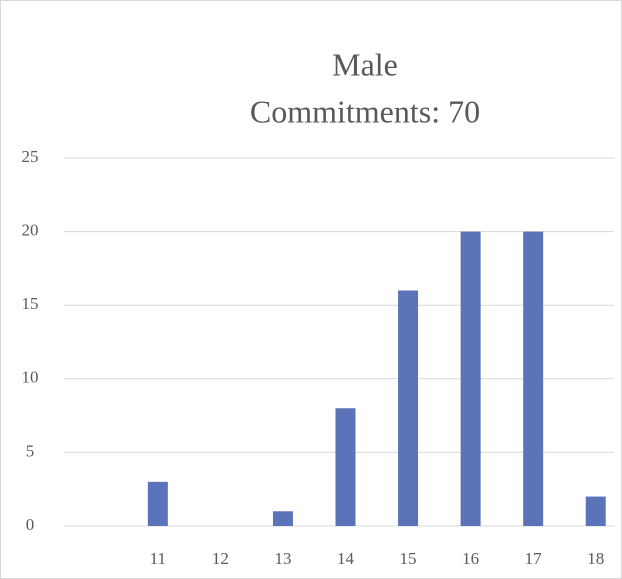  What do you see at coordinates (365, 64) in the screenshot?
I see `chart-title: Male` at bounding box center [365, 64].